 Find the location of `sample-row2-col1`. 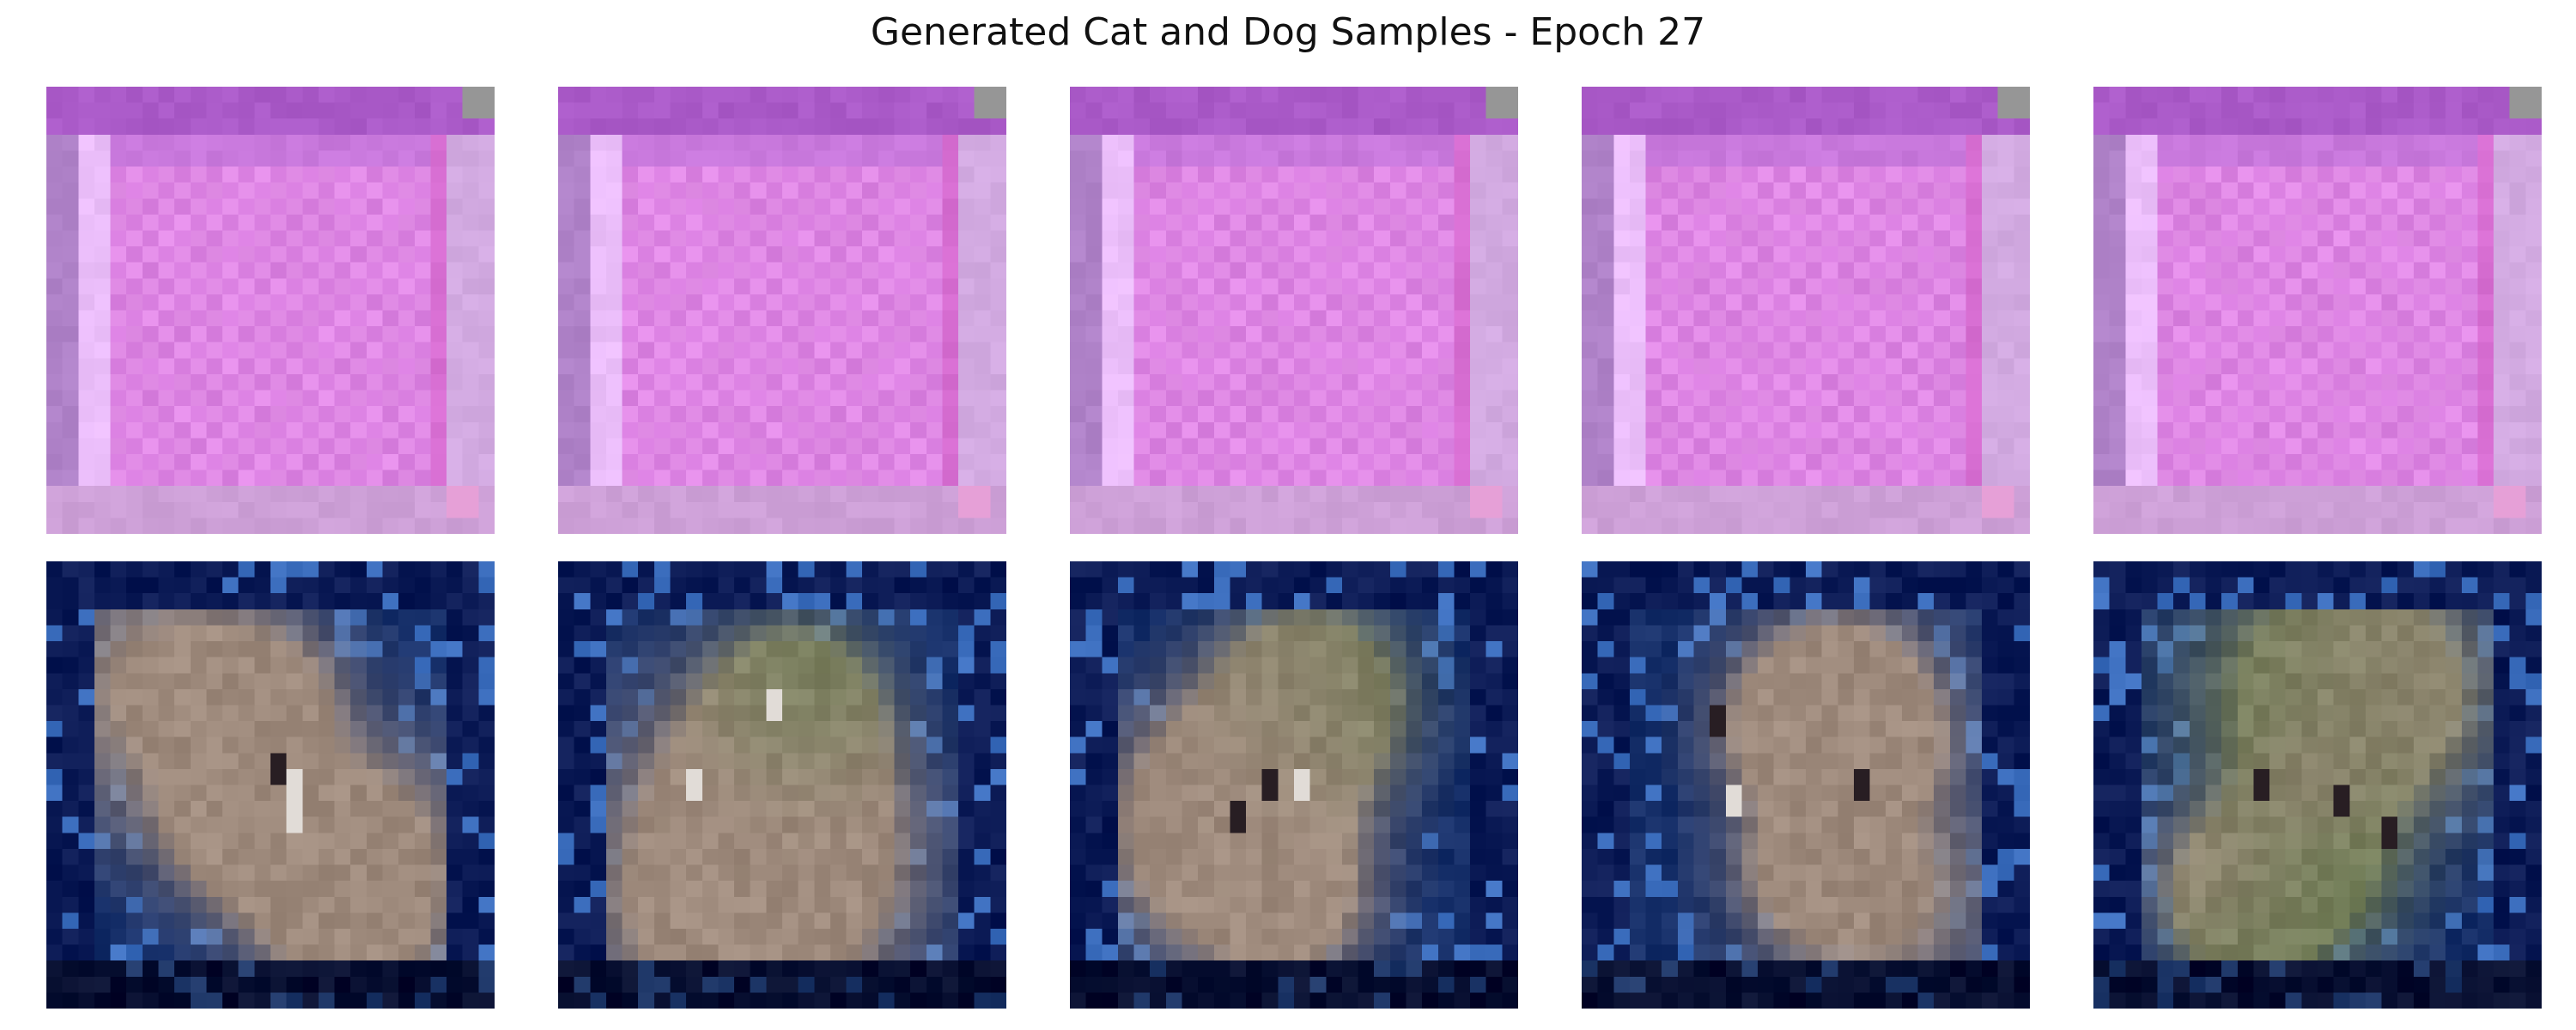

sample-row2-col1 is located at coordinates (270, 785).